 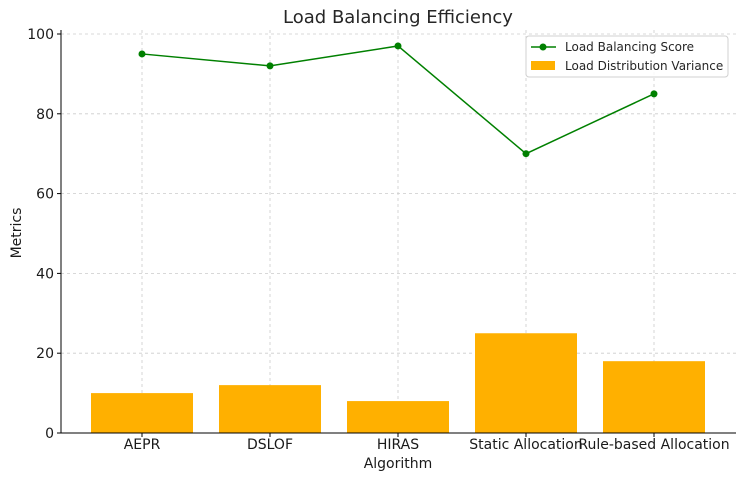 What do you see at coordinates (398, 464) in the screenshot?
I see `x-axis-title: Algorithm` at bounding box center [398, 464].